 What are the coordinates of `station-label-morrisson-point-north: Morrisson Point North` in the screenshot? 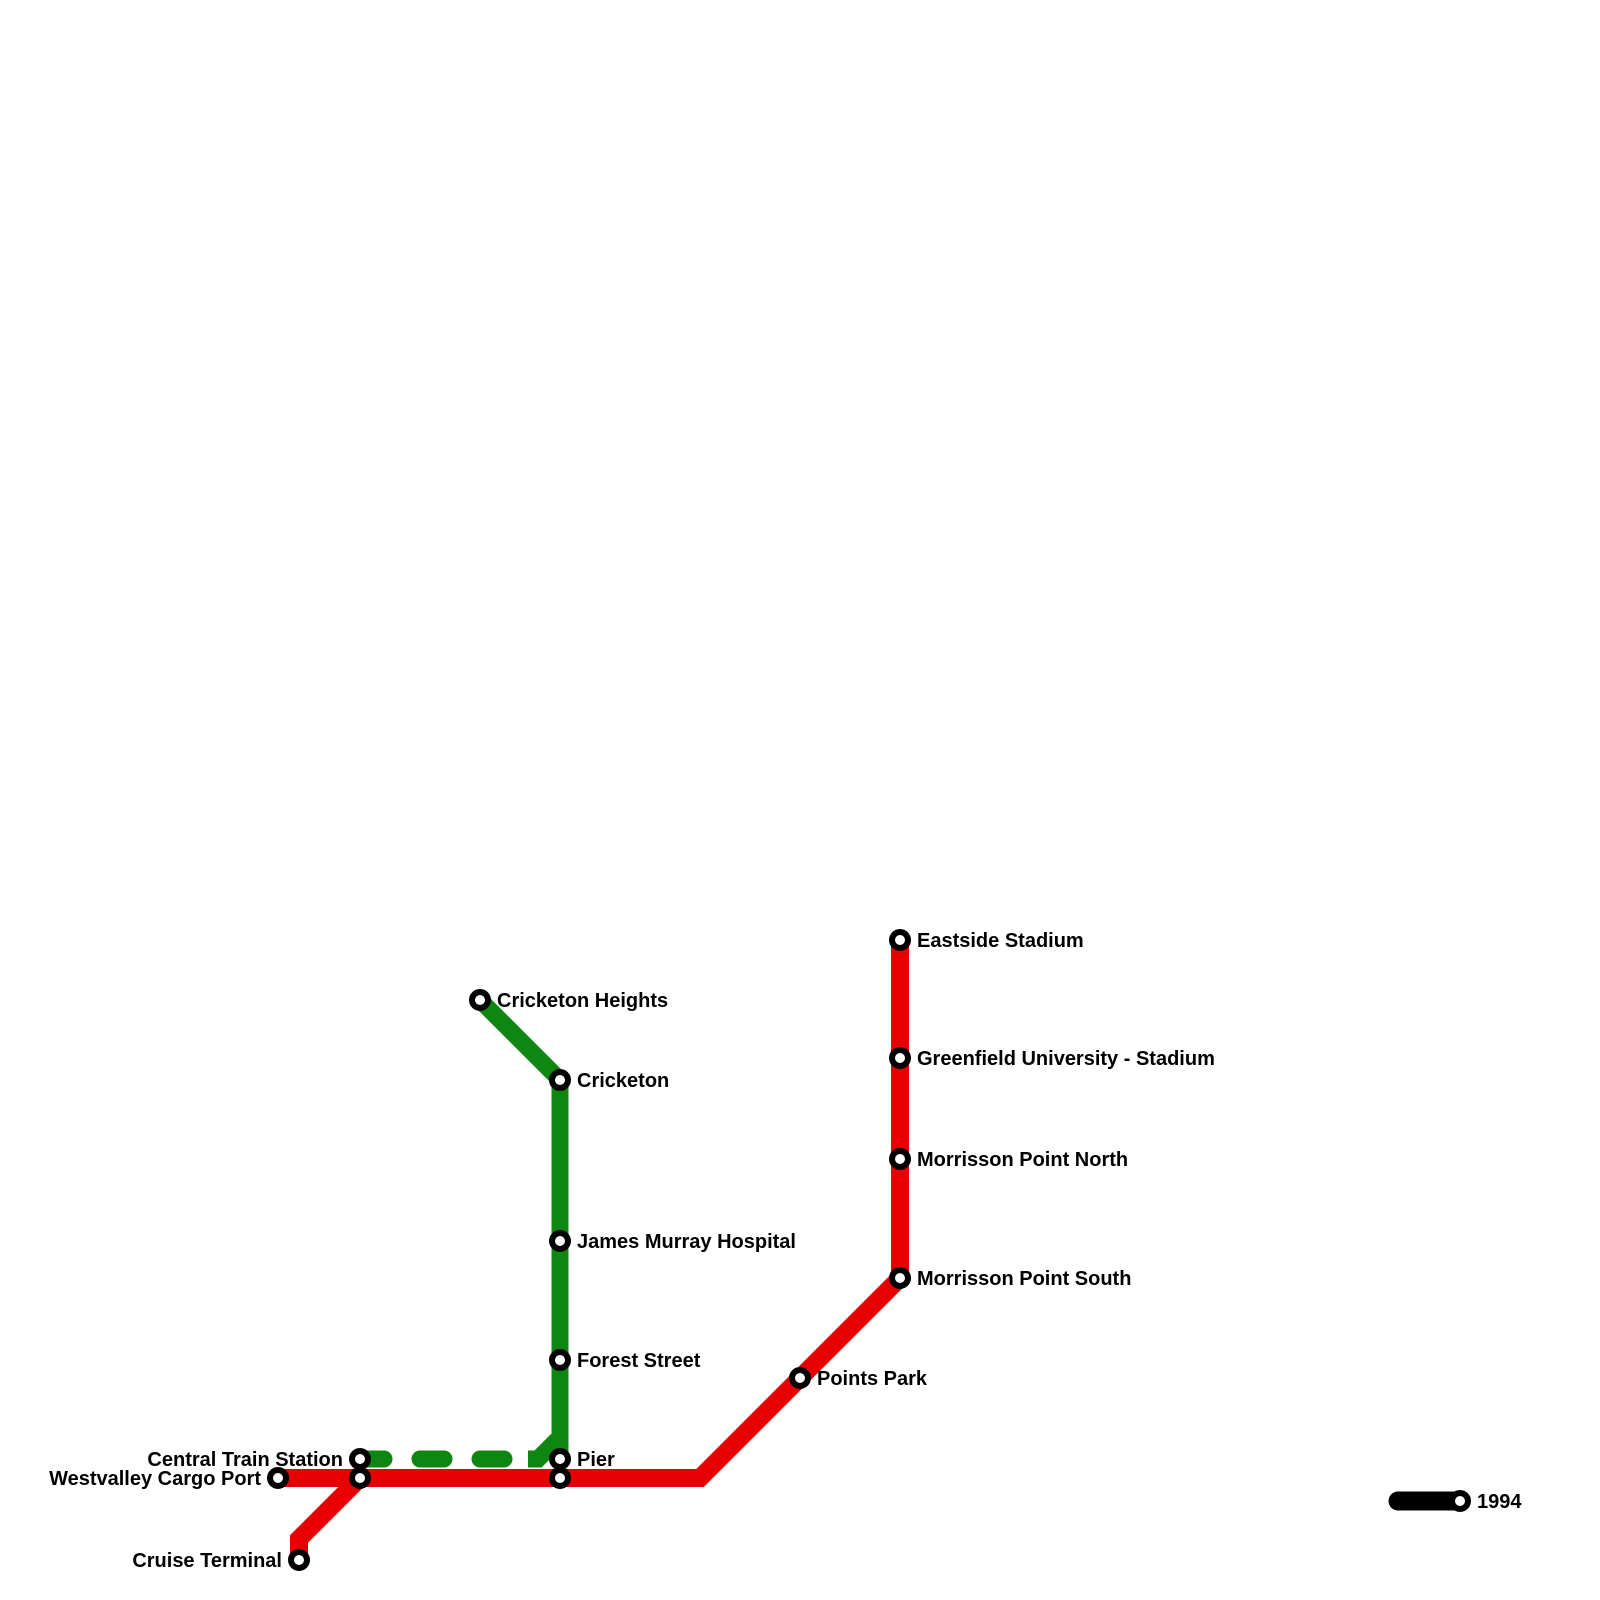 It's located at (1022, 1160).